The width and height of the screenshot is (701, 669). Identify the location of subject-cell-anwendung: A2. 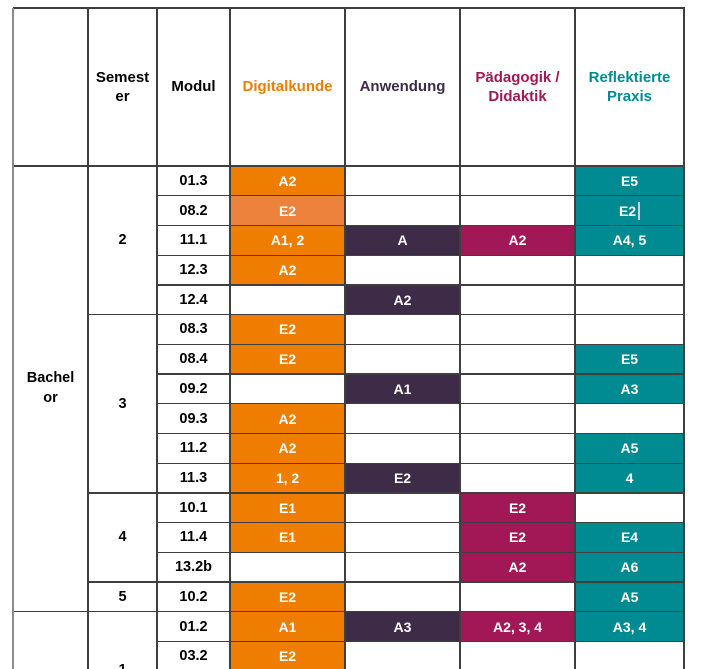
(402, 299).